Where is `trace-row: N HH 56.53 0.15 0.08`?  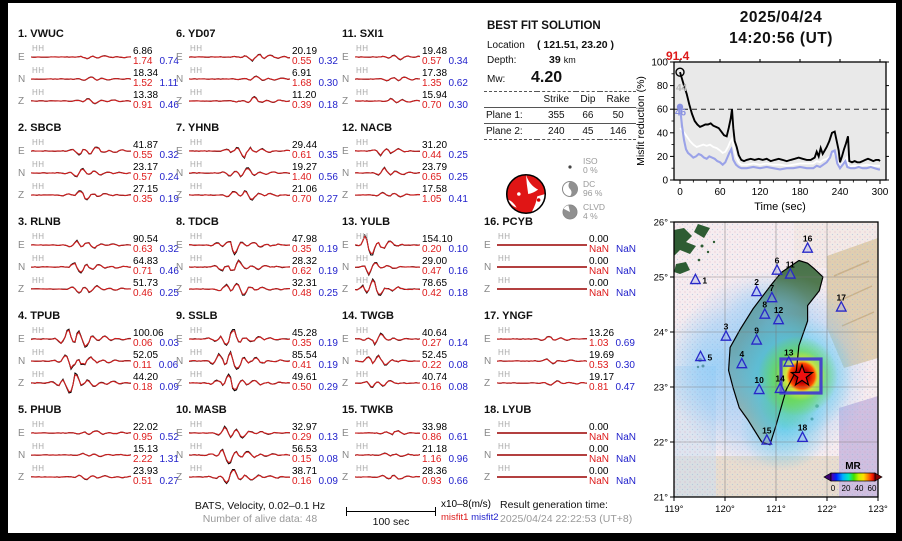 trace-row: N HH 56.53 0.15 0.08 is located at coordinates (257, 454).